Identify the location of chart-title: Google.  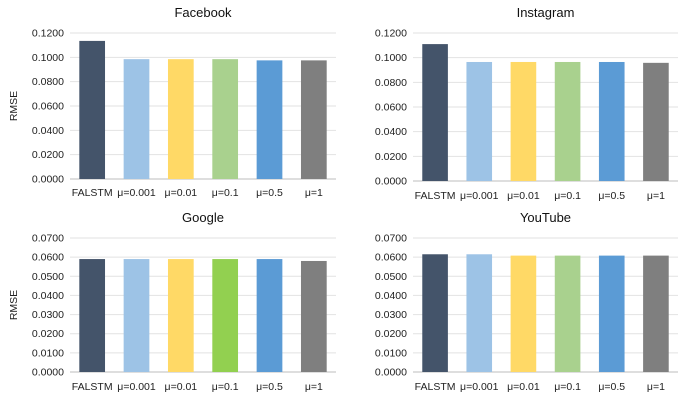
(203, 217).